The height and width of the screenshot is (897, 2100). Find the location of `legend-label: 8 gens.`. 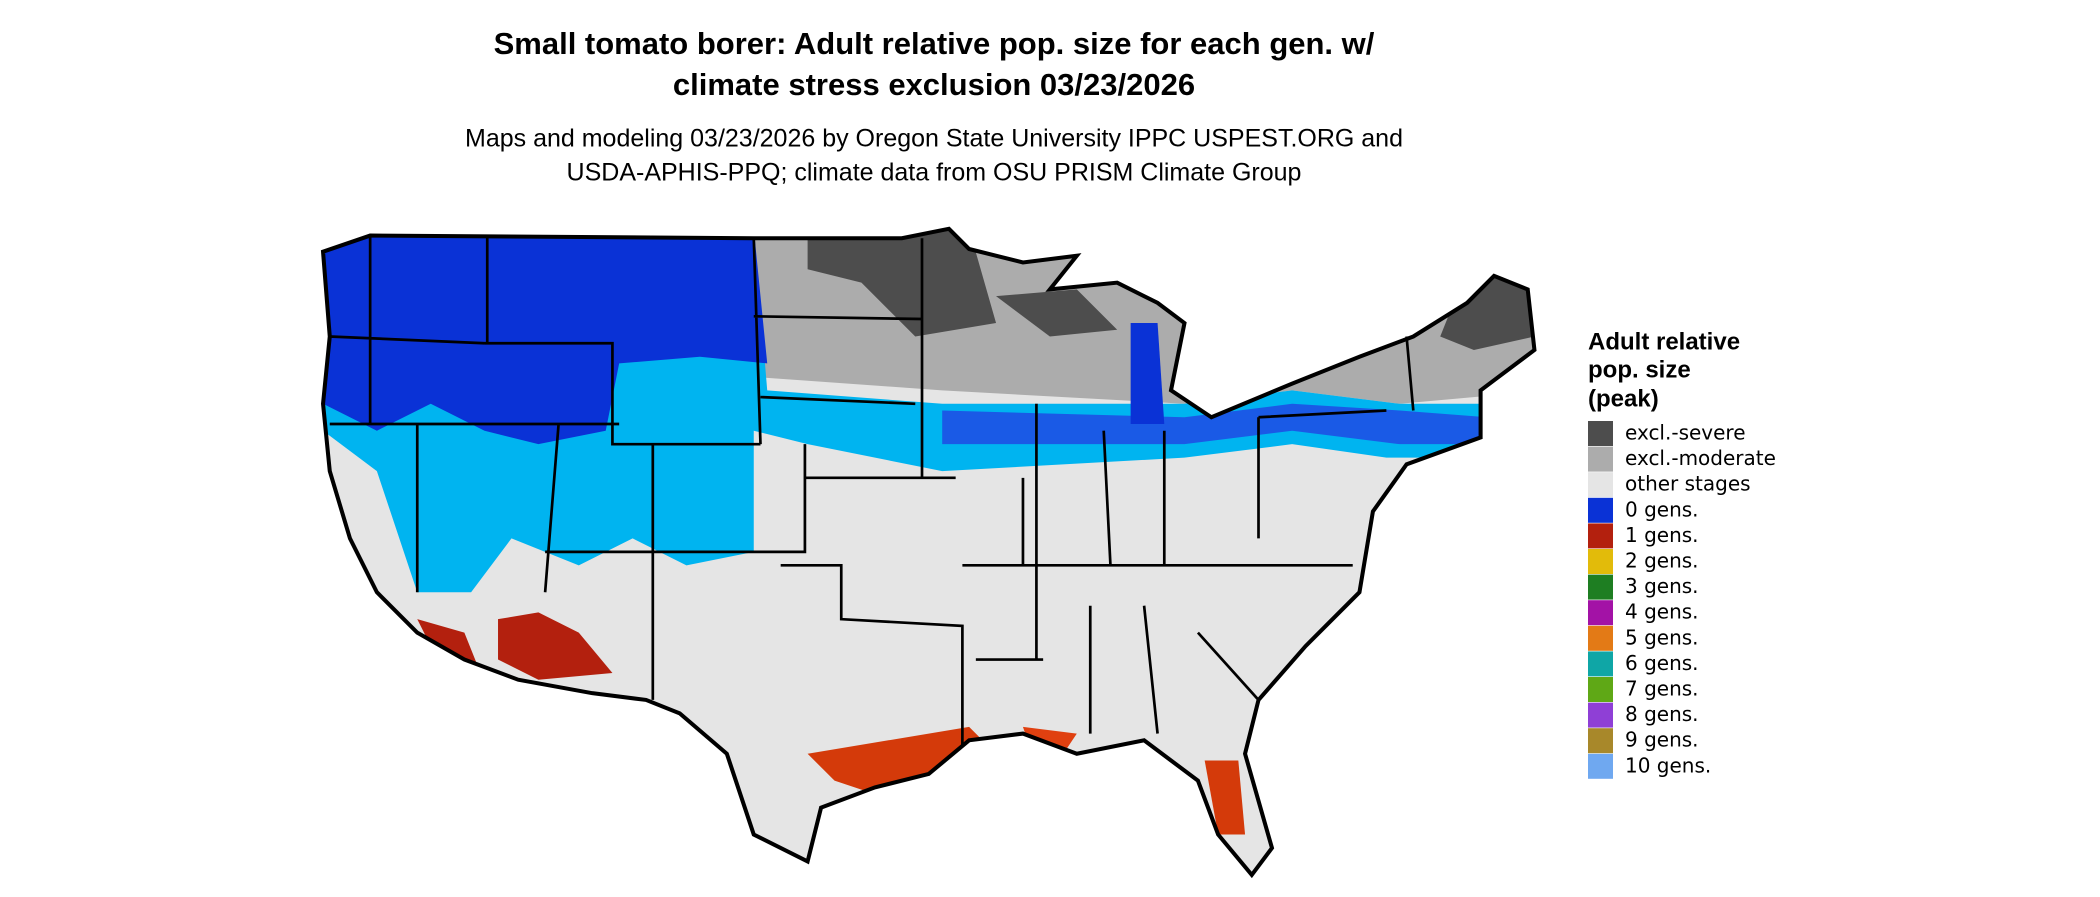

legend-label: 8 gens. is located at coordinates (1662, 714).